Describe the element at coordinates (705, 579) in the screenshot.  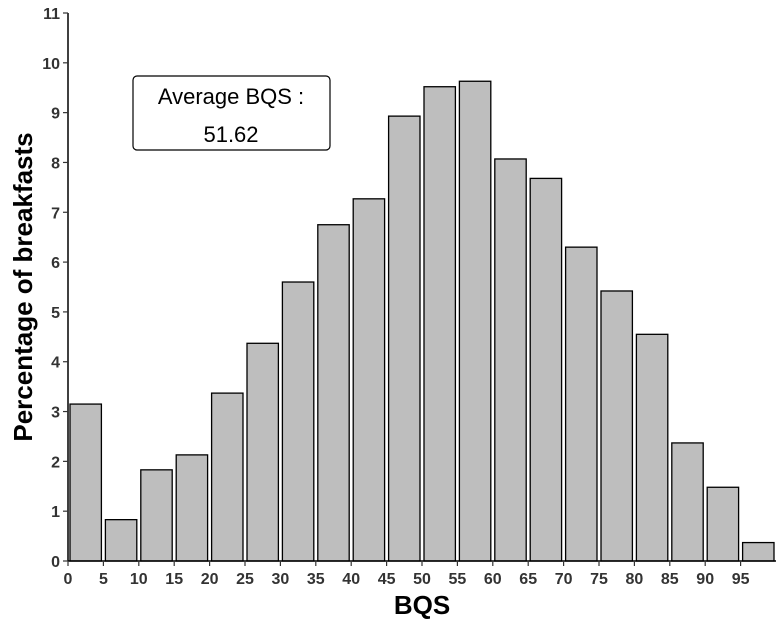
I see `x-tick-label-90: 90` at that location.